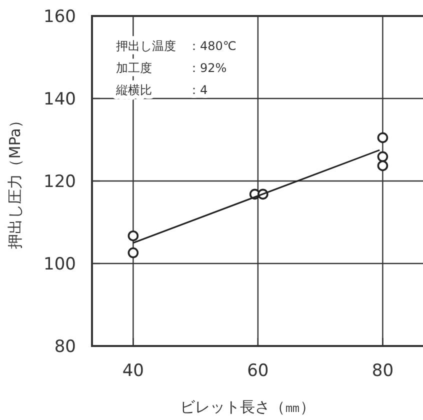 Image resolution: width=423 pixels, height=420 pixels. I want to click on y-tick-label: 80, so click(65, 347).